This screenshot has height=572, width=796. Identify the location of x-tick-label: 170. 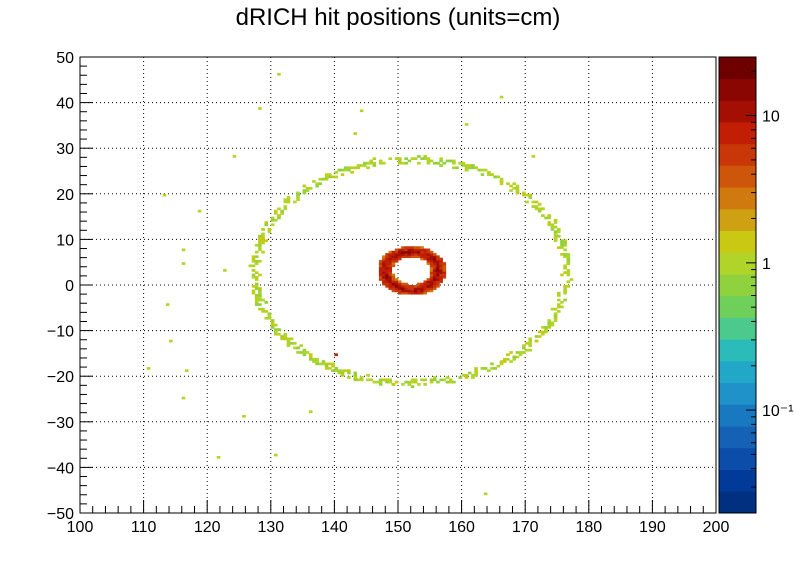
(525, 527).